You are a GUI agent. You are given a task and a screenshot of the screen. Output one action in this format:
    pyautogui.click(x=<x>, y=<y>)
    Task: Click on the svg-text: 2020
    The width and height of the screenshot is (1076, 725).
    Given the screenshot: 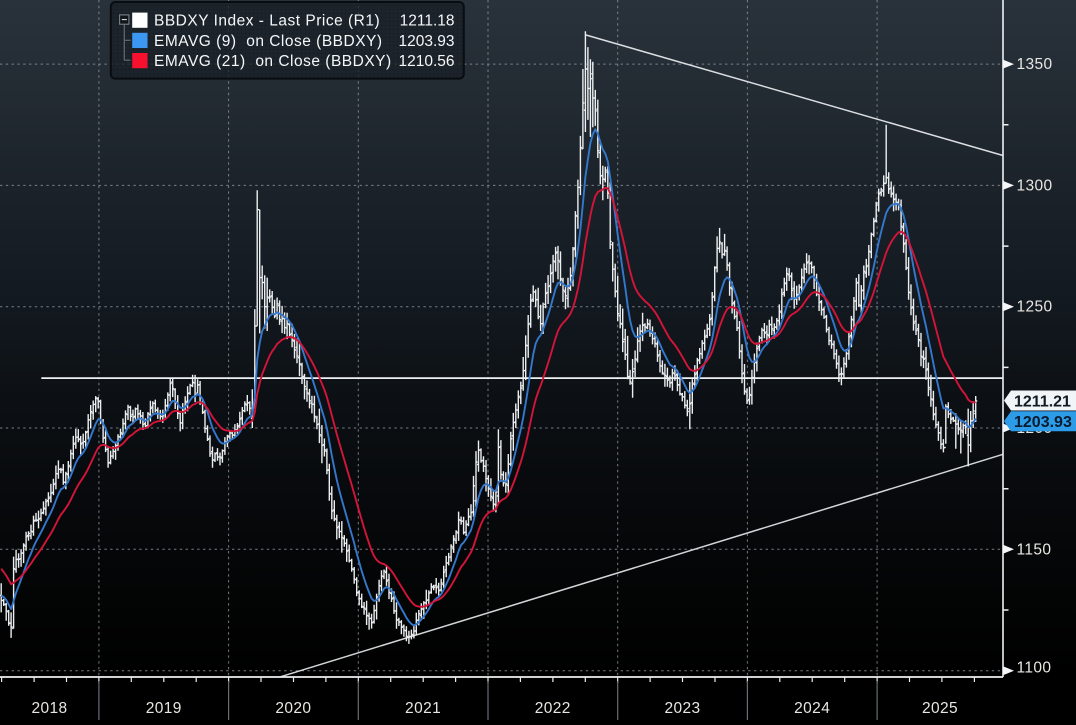 What is the action you would take?
    pyautogui.click(x=293, y=708)
    